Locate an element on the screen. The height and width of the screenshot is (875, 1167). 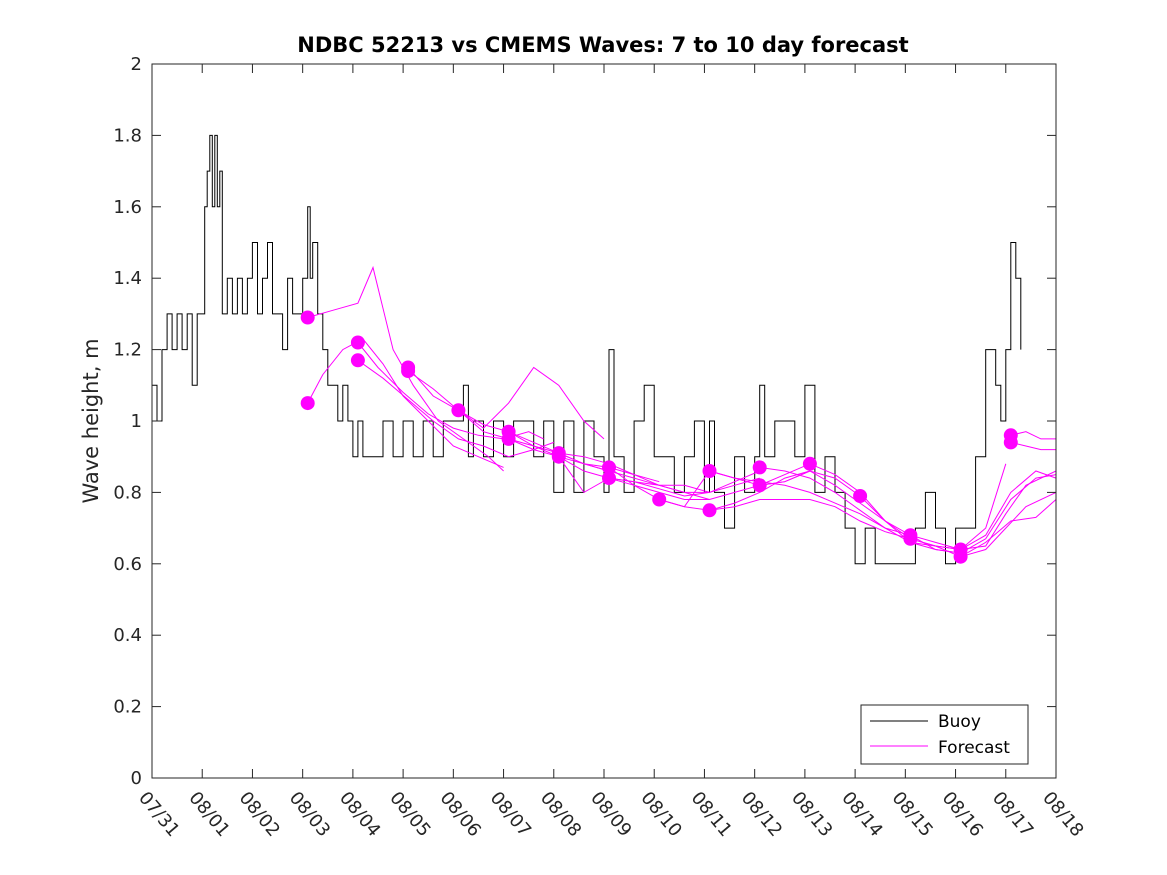
y-tick-label: 1 is located at coordinates (136, 421).